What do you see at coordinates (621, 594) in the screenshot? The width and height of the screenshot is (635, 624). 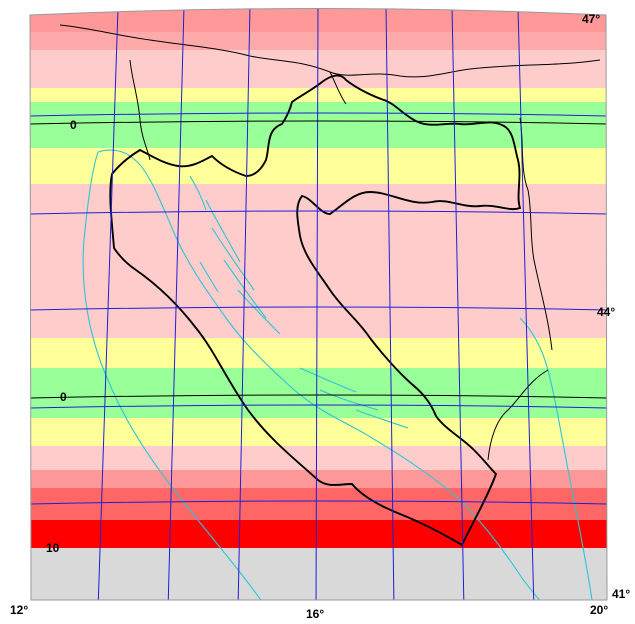 I see `lat-label-41: 41°` at bounding box center [621, 594].